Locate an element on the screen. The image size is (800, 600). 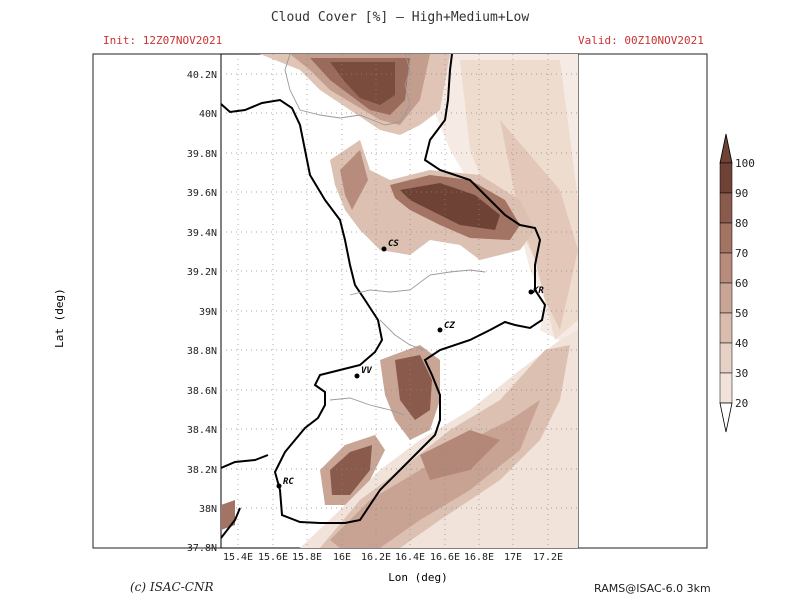
lat-tick: 38N is located at coordinates (208, 509).